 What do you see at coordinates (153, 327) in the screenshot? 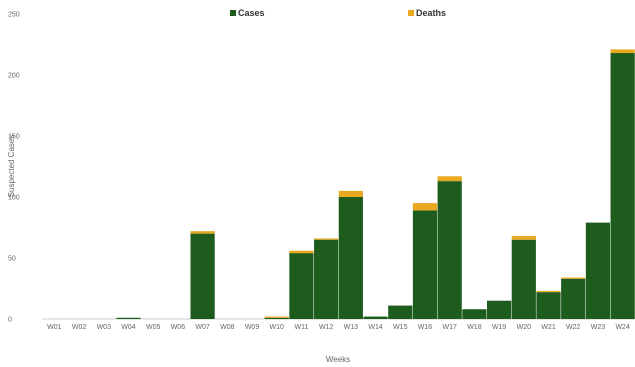
I see `x-tick-label: W05` at bounding box center [153, 327].